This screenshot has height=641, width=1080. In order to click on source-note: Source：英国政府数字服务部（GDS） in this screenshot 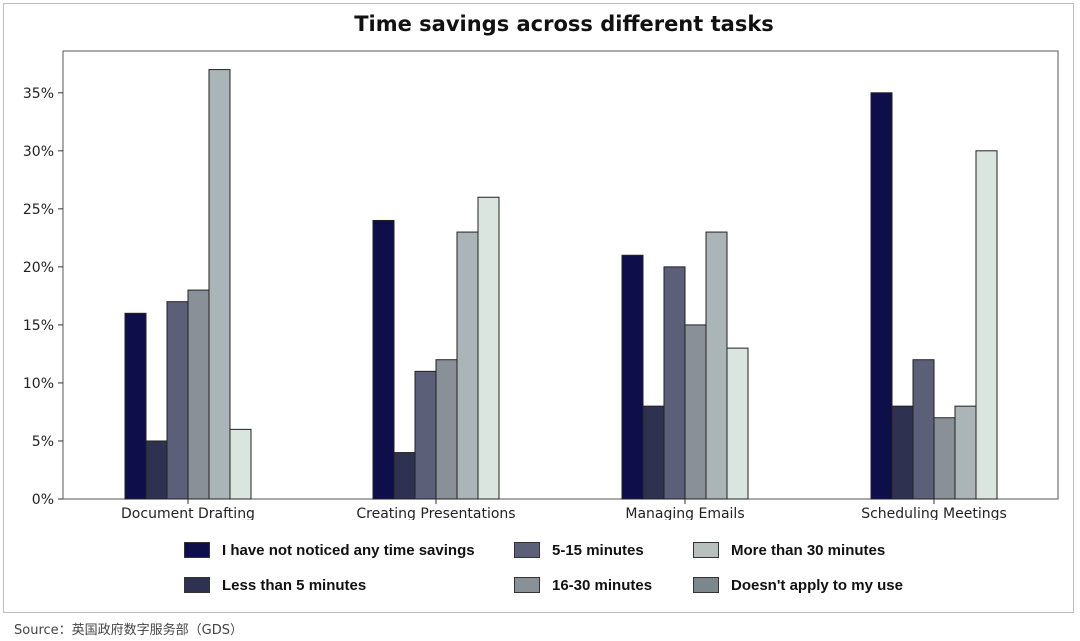, I will do `click(128, 630)`.